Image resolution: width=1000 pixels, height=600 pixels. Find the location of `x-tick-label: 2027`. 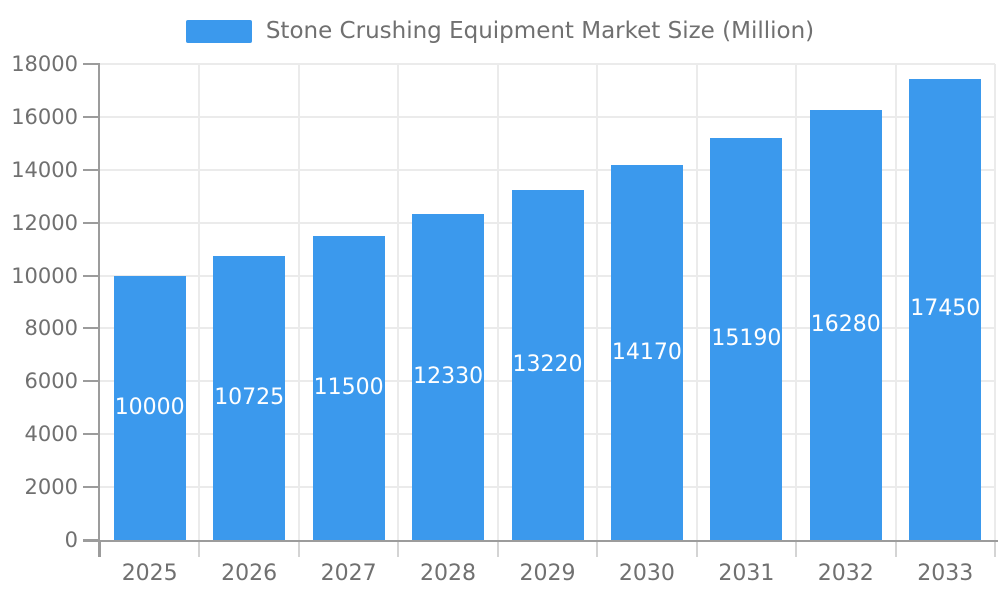

x-tick-label: 2027 is located at coordinates (348, 574).